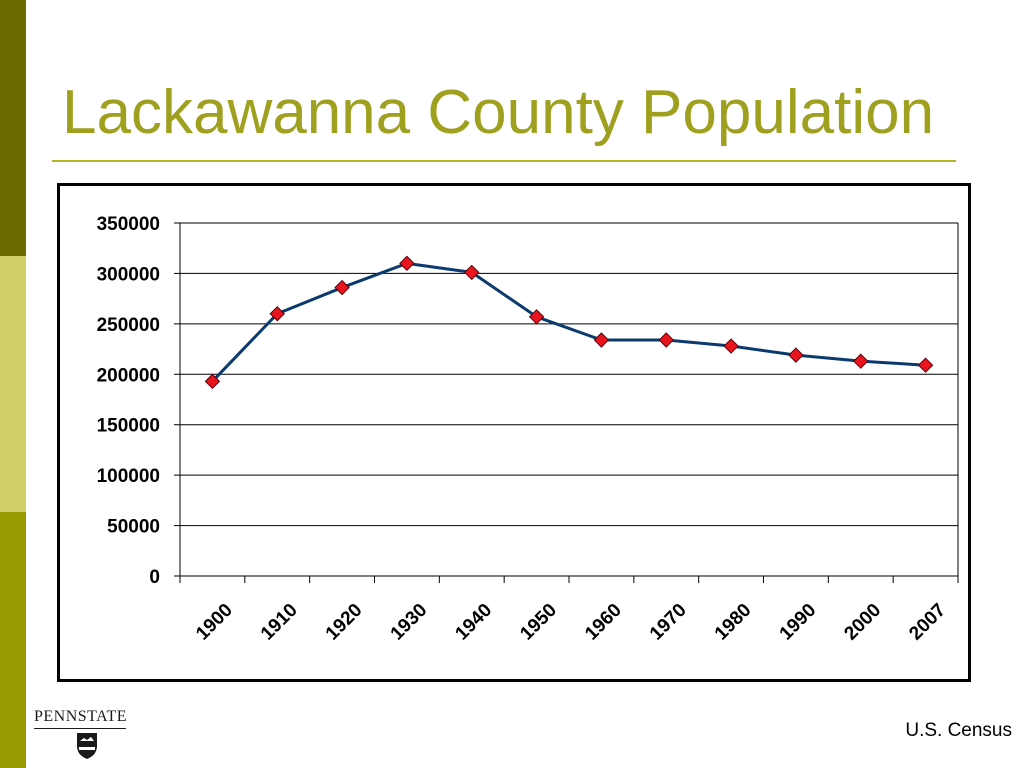 This screenshot has width=1024, height=768. What do you see at coordinates (733, 622) in the screenshot?
I see `x-tick-label: 1980` at bounding box center [733, 622].